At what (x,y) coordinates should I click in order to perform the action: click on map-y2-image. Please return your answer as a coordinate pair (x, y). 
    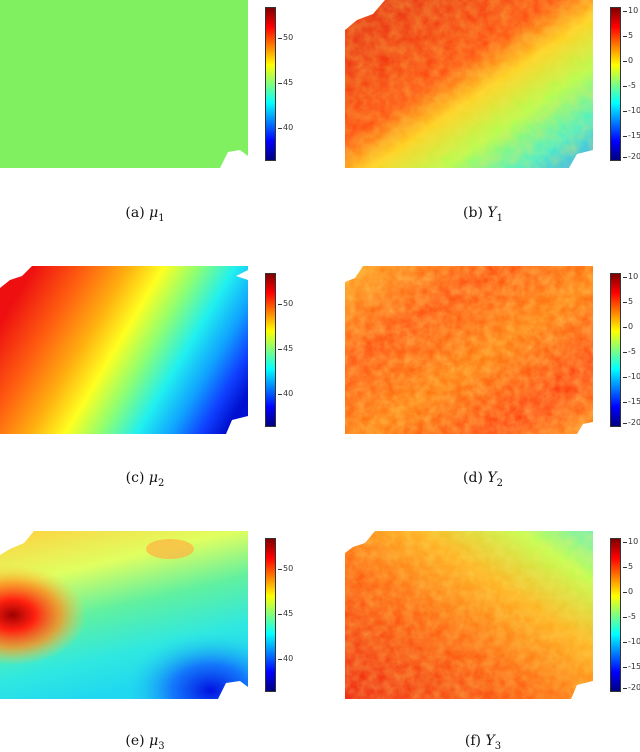
    Looking at the image, I should click on (469, 350).